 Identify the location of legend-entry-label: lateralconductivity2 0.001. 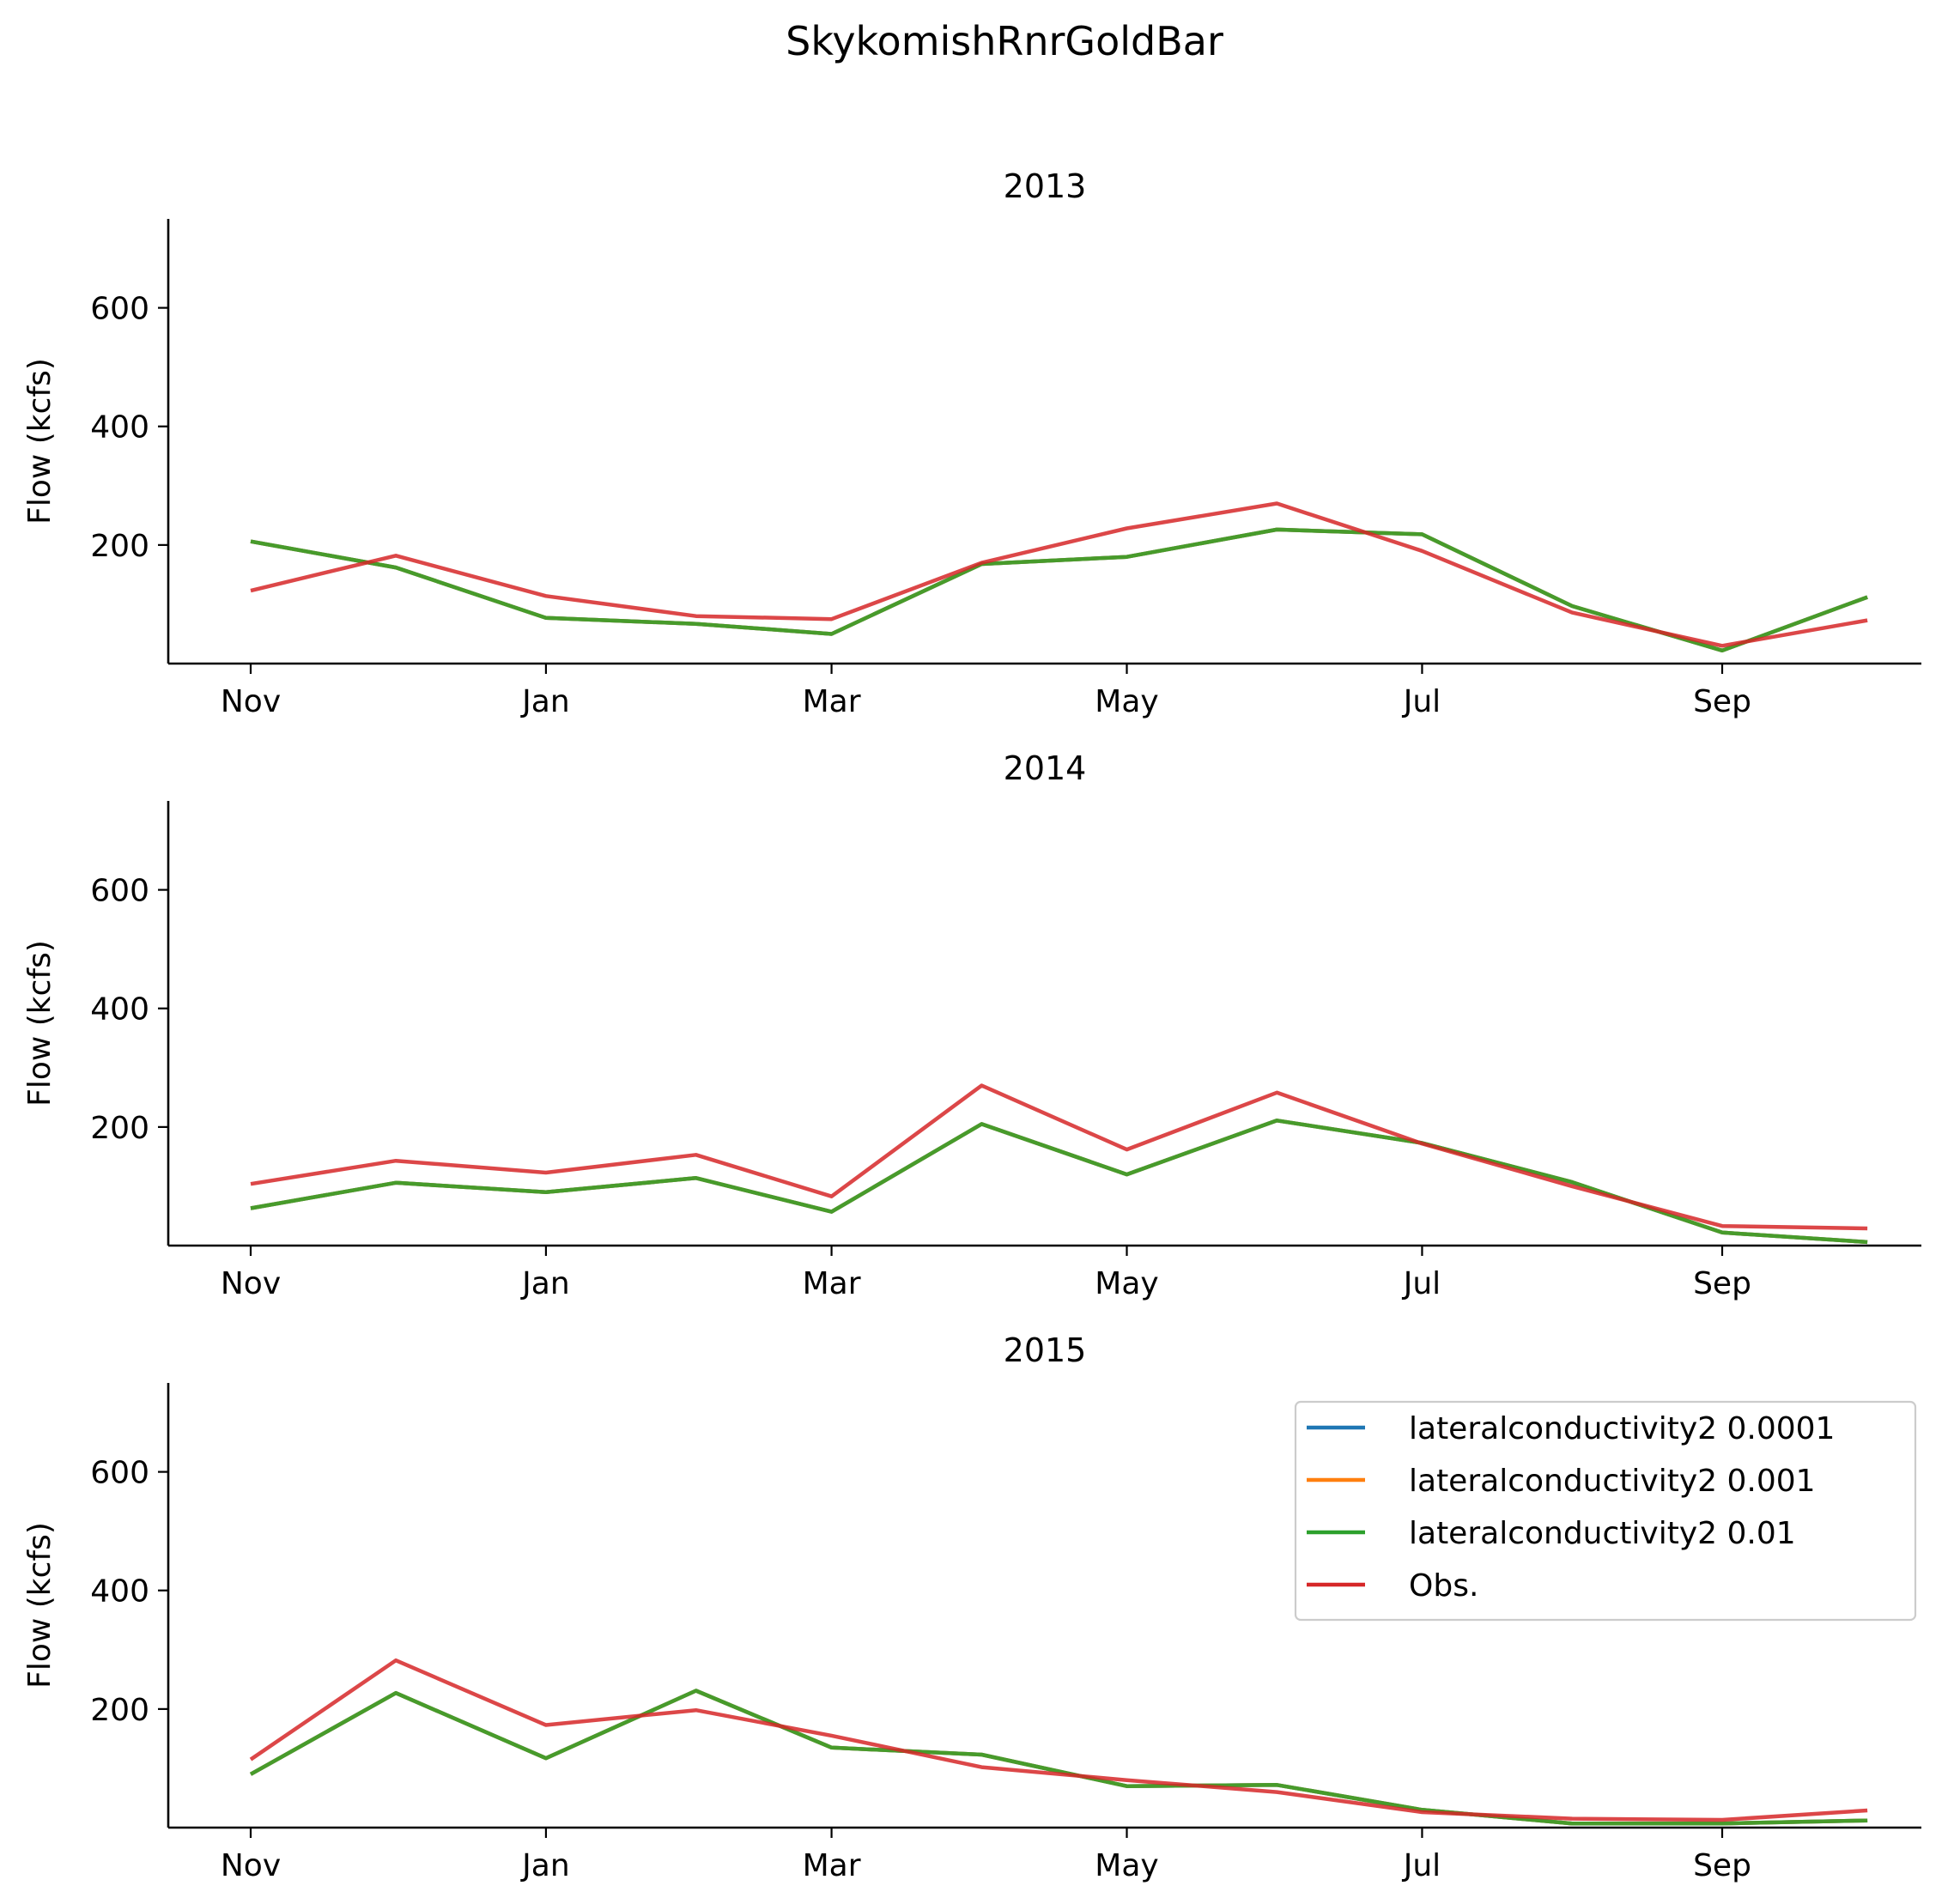
(1612, 1482).